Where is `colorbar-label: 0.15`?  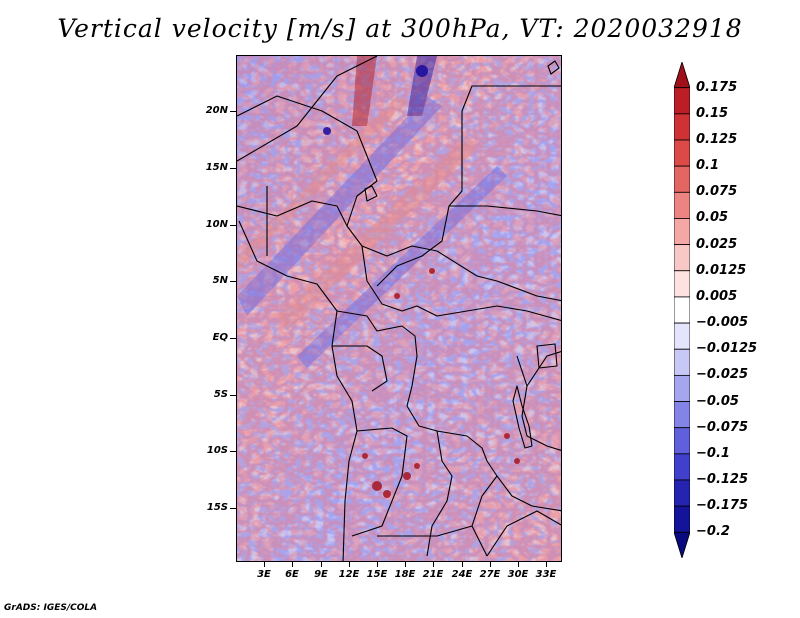
colorbar-label: 0.15 is located at coordinates (712, 113).